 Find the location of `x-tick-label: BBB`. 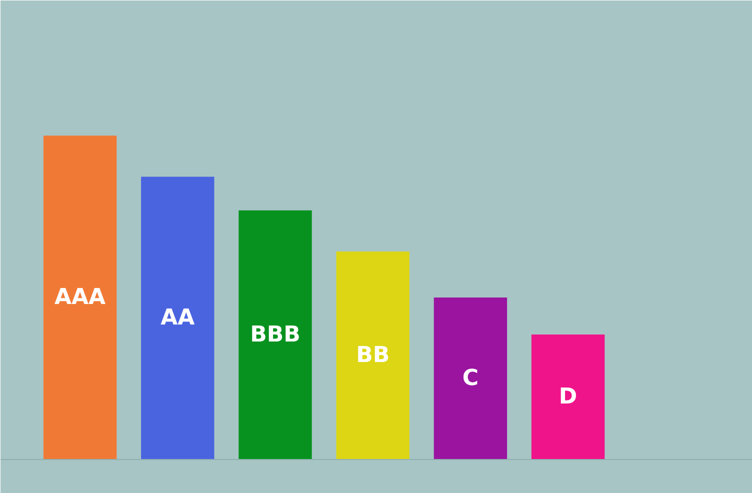

x-tick-label: BBB is located at coordinates (275, 335).